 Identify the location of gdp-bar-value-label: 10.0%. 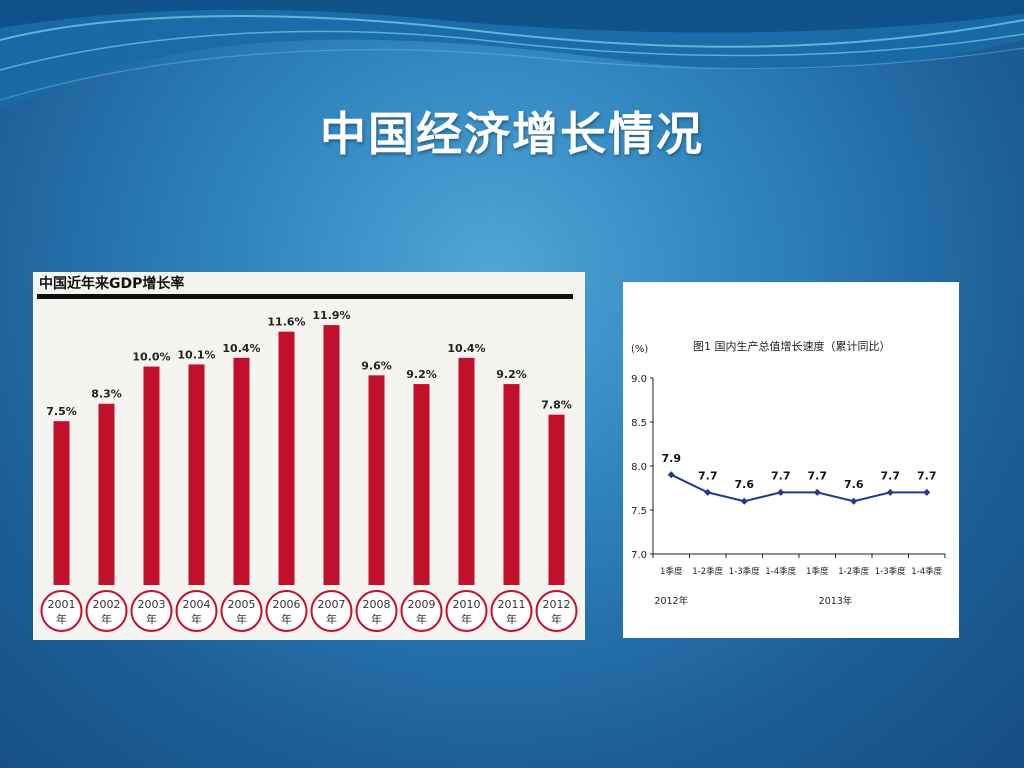
(151, 357).